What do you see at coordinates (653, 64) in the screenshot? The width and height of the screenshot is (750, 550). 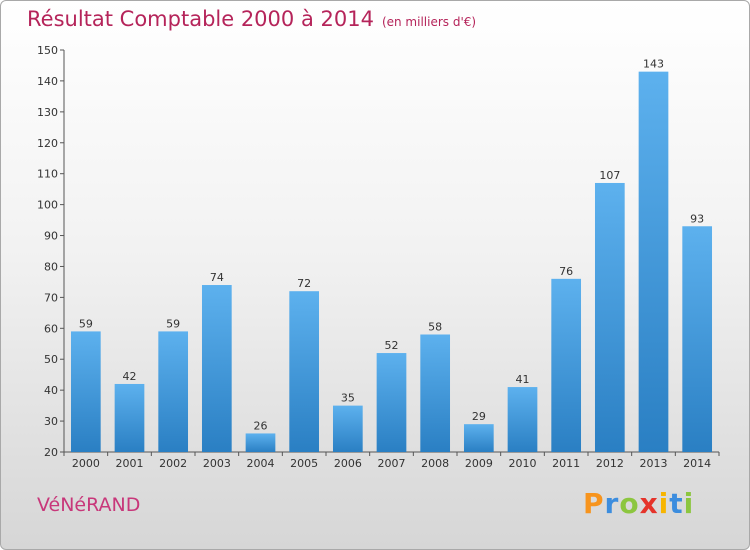 I see `value-label-2013: 143` at bounding box center [653, 64].